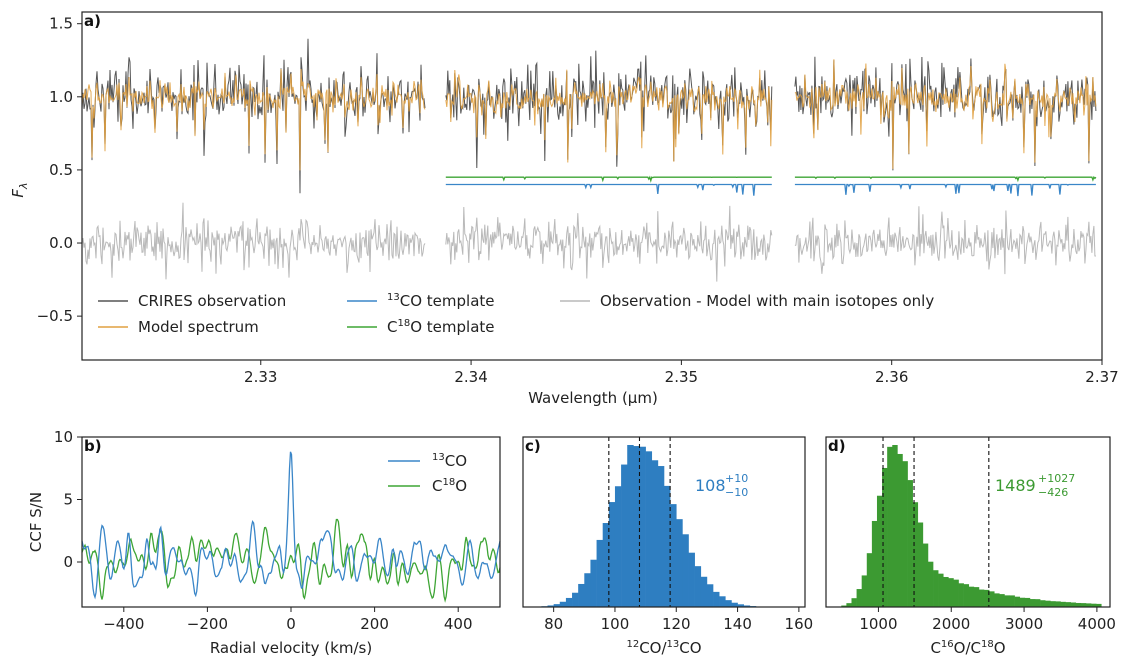 The image size is (1132, 661). I want to click on co13-axes-frame, so click(664, 522).